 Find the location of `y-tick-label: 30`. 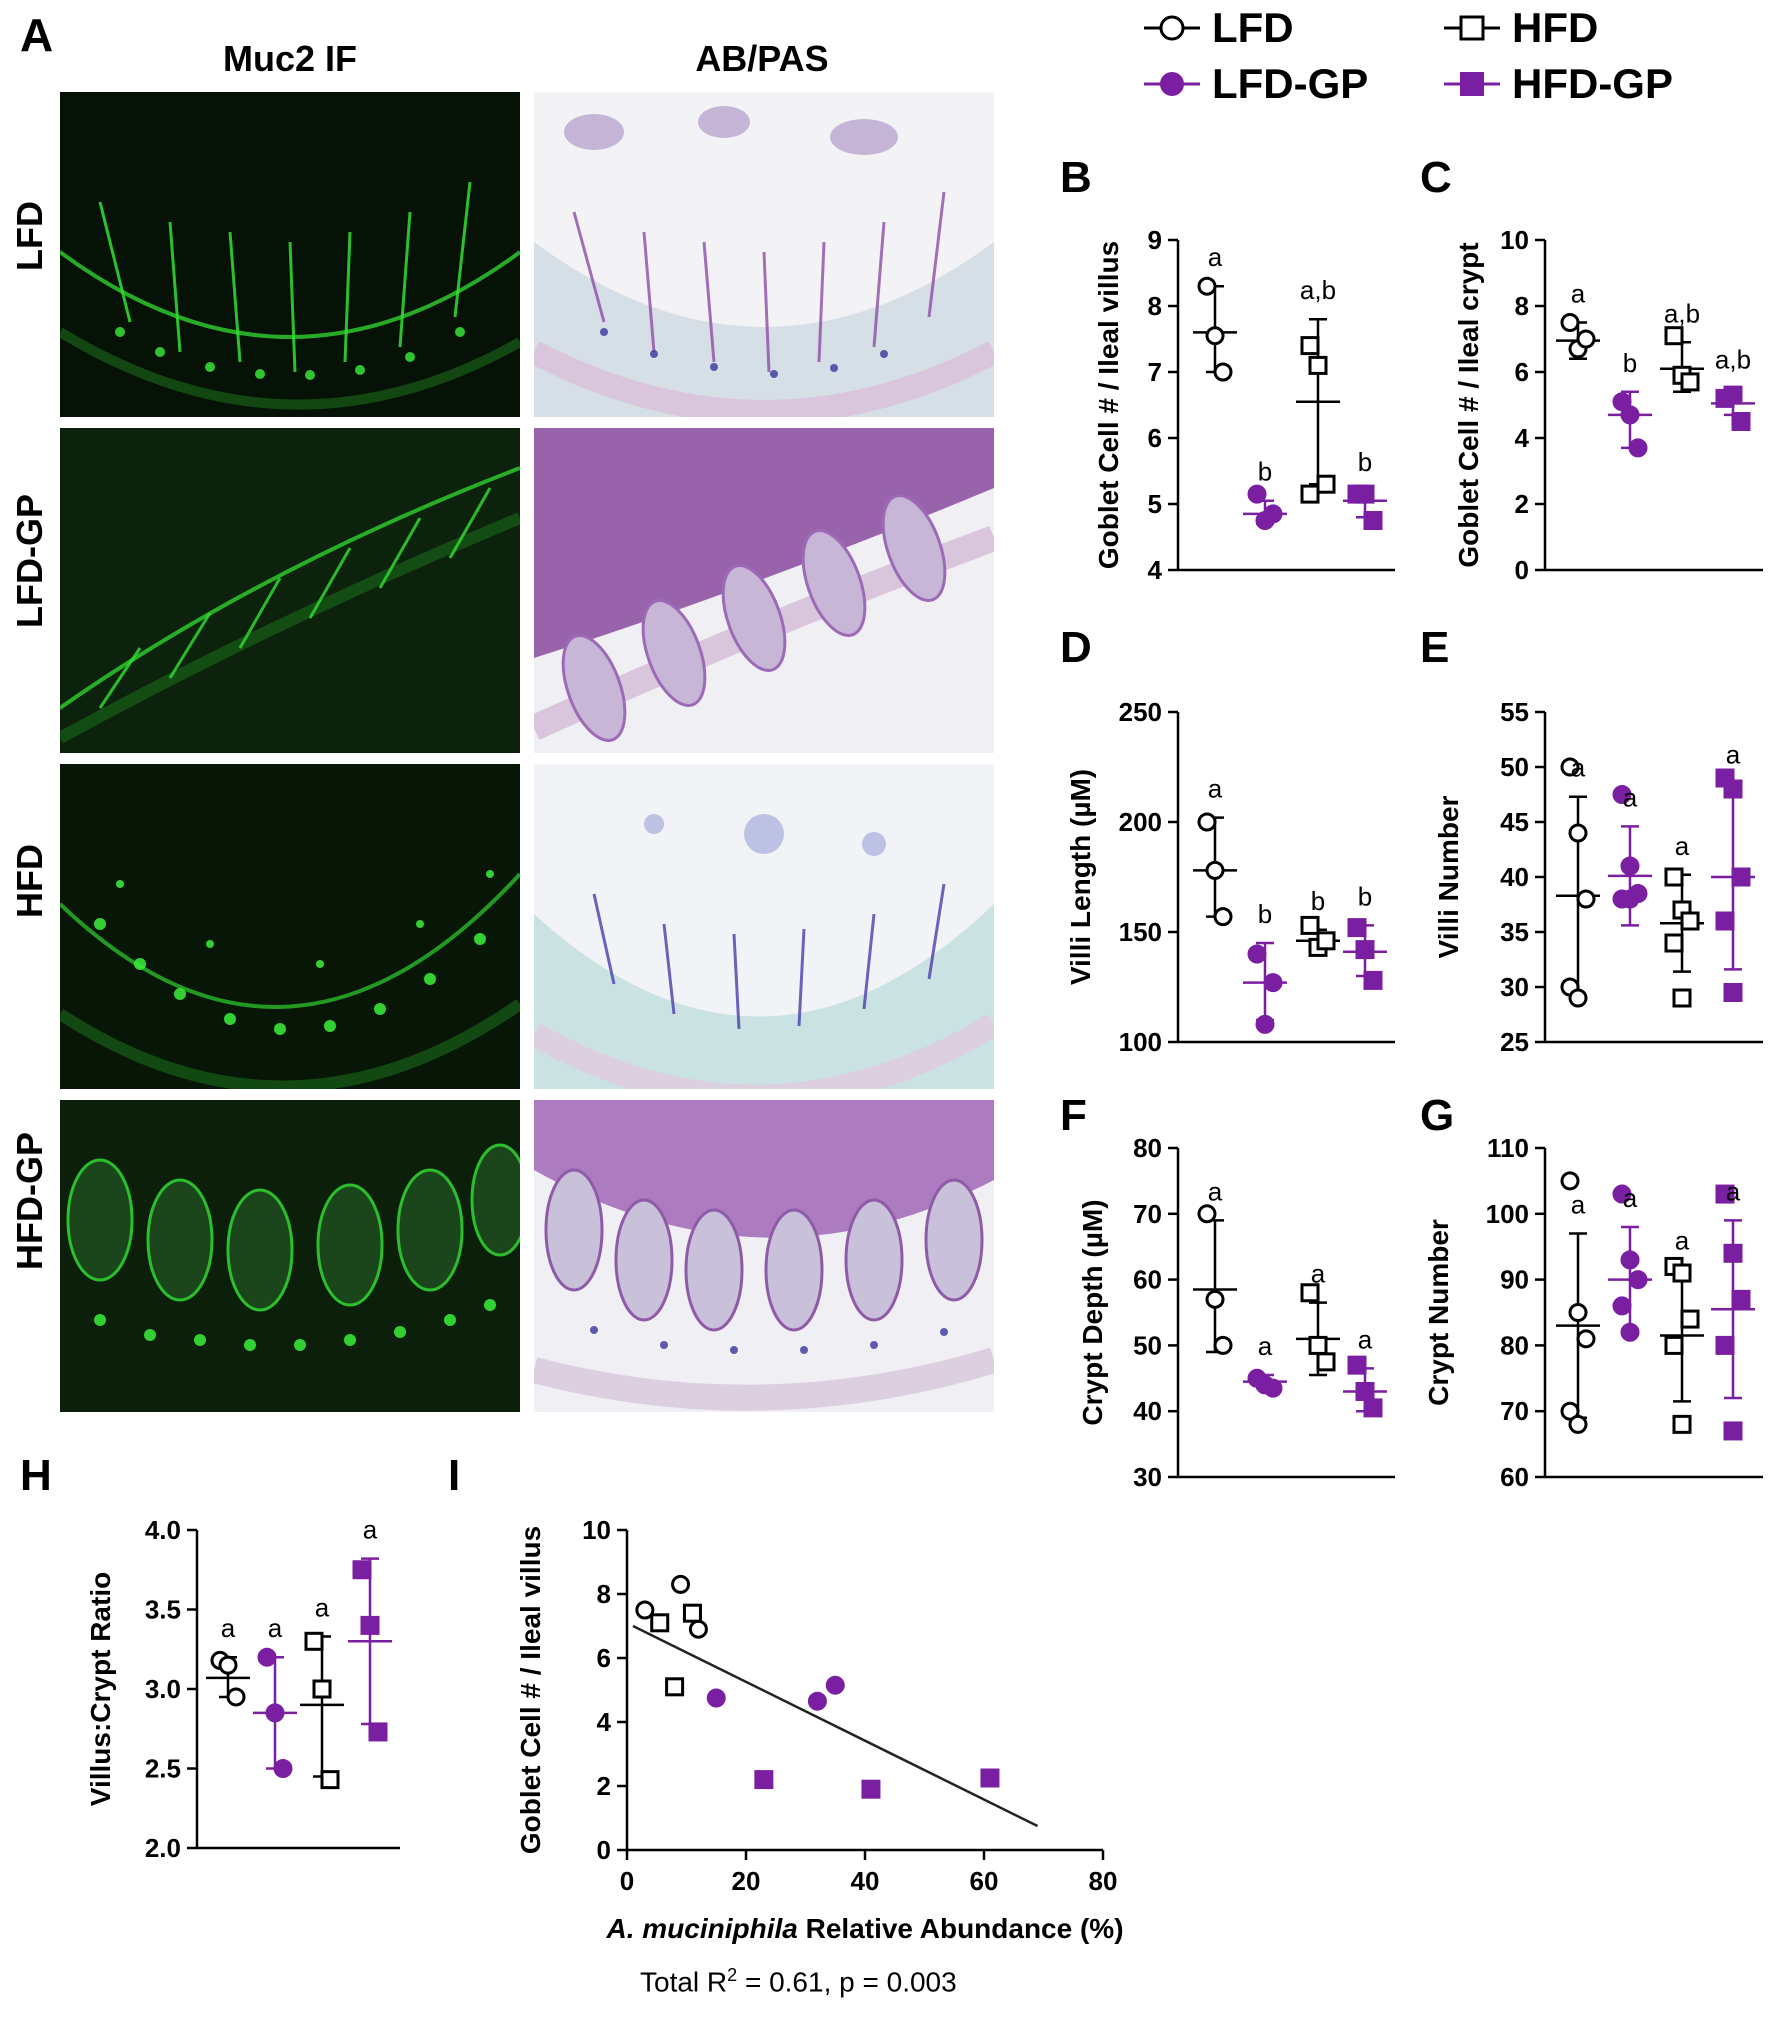

y-tick-label: 30 is located at coordinates (1514, 987).